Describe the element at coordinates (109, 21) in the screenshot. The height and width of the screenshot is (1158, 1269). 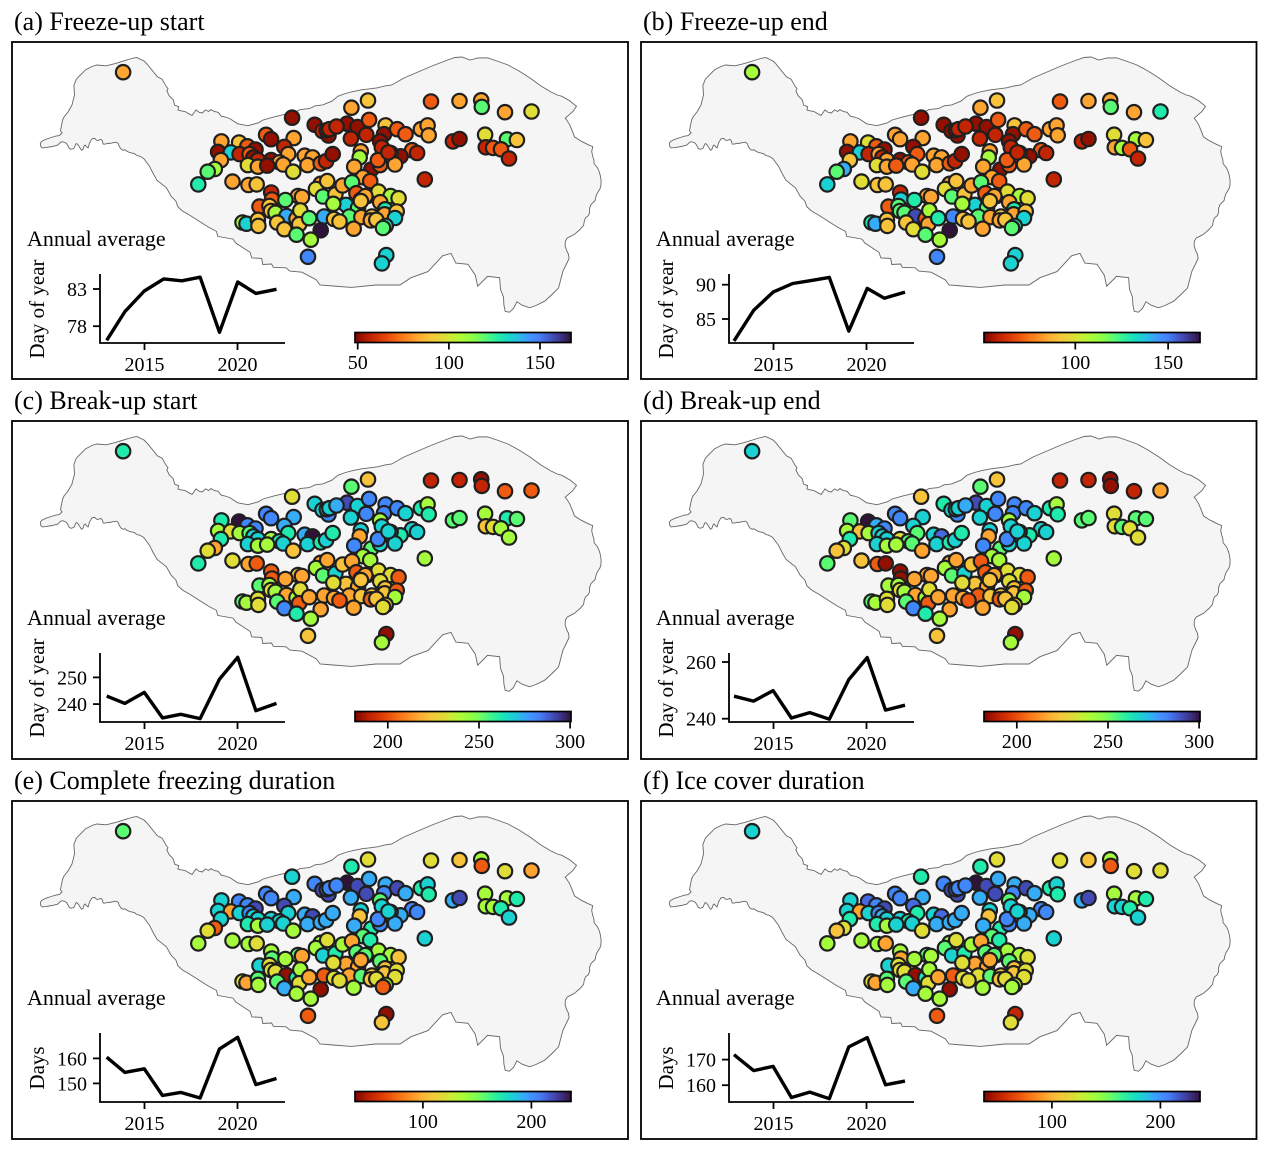
I see `svg-text: (a) Freeze-up start` at that location.